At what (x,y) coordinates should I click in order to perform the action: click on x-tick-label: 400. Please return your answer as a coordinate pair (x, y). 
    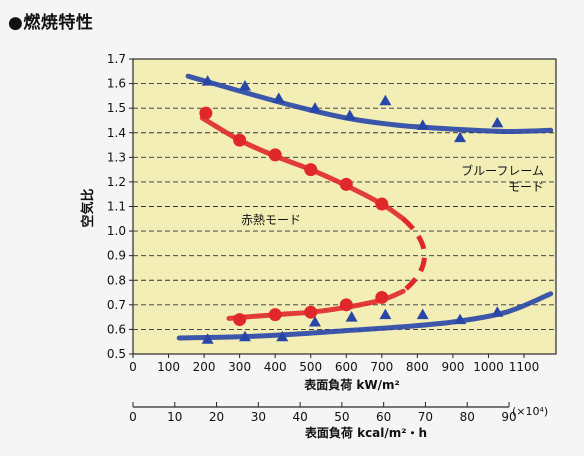
    Looking at the image, I should click on (275, 367).